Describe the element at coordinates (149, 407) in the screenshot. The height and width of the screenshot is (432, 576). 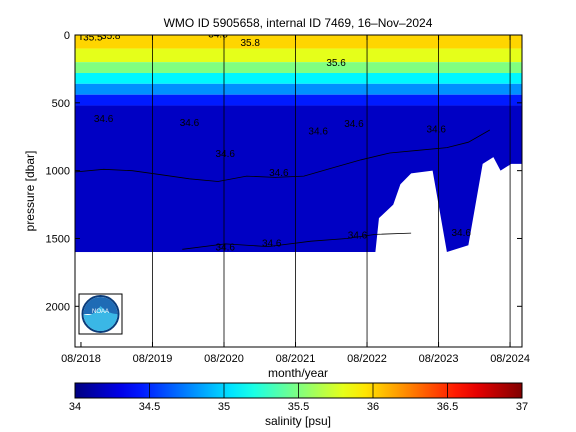
I see `colorbar-tick-label-1: 34.5` at that location.